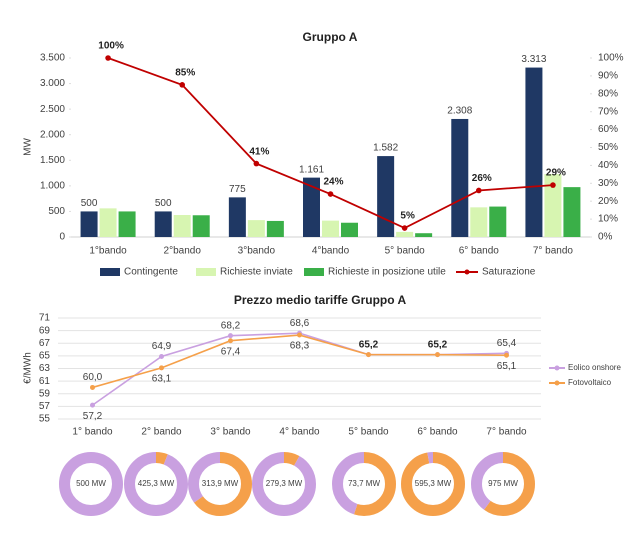 Image resolution: width=635 pixels, height=534 pixels. What do you see at coordinates (556, 173) in the screenshot?
I see `data-label: 29%` at bounding box center [556, 173].